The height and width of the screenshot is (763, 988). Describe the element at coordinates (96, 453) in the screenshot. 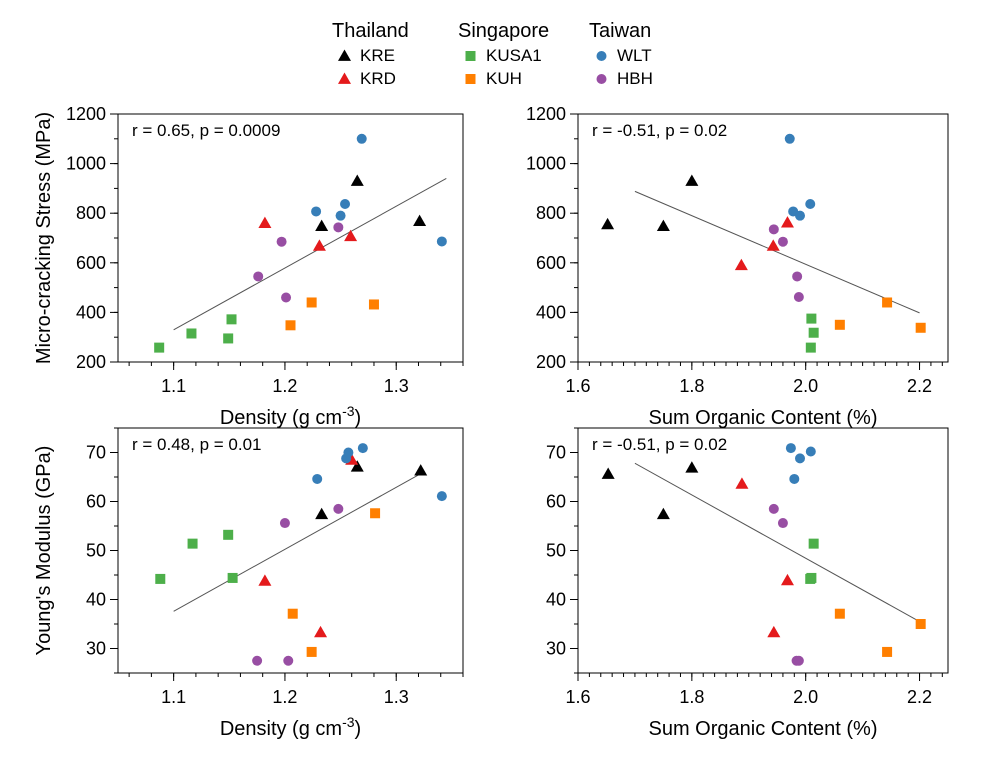

I see `y-tick-label: 70` at that location.